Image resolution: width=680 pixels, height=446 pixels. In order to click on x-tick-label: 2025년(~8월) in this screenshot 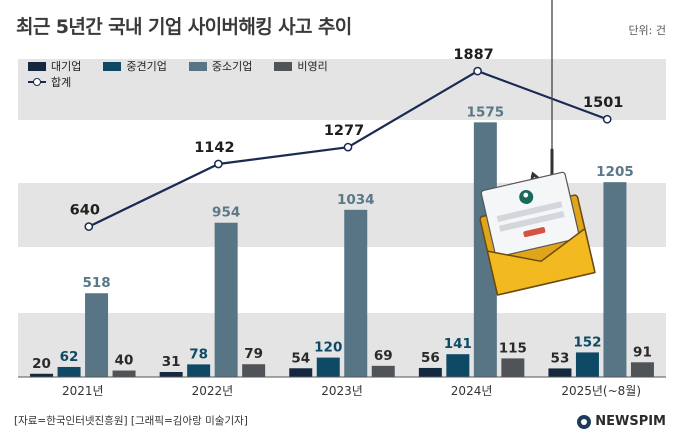, I will do `click(601, 391)`.